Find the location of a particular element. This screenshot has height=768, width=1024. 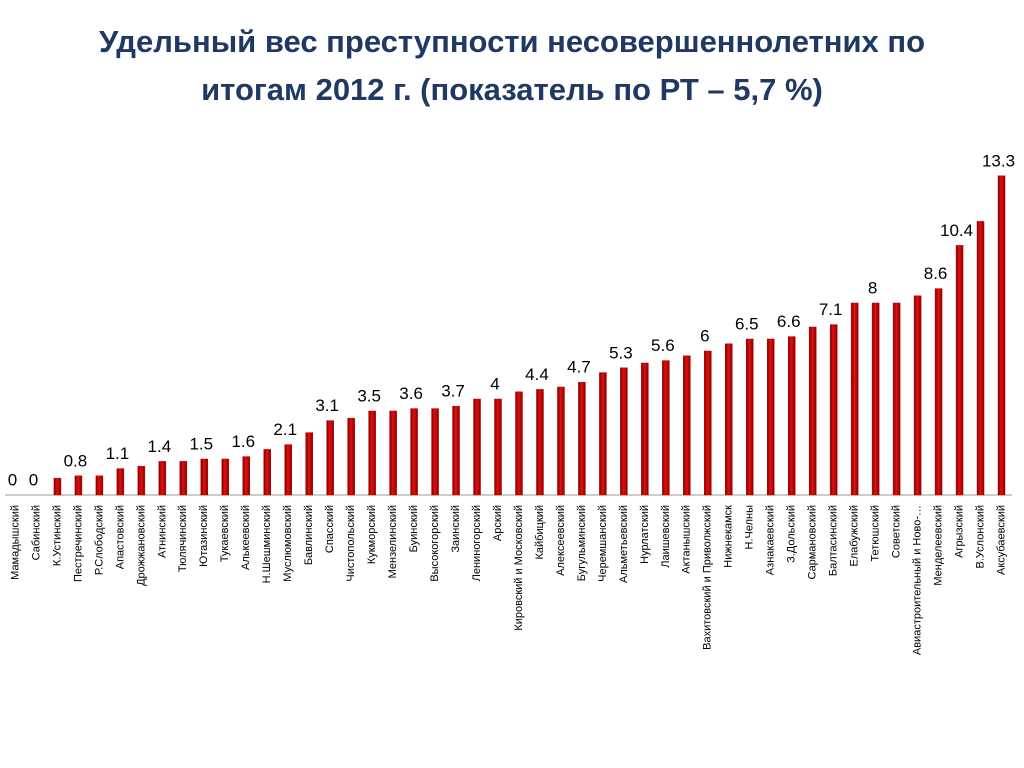

data-label: 4.7 is located at coordinates (579, 367).